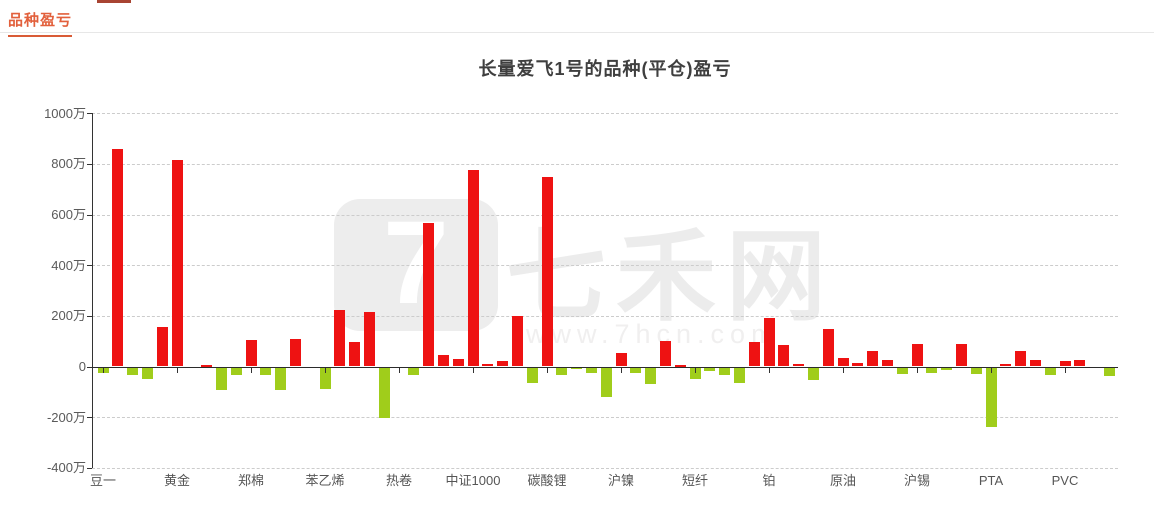 The height and width of the screenshot is (506, 1154). I want to click on y-axis-label: -200万, so click(66, 417).